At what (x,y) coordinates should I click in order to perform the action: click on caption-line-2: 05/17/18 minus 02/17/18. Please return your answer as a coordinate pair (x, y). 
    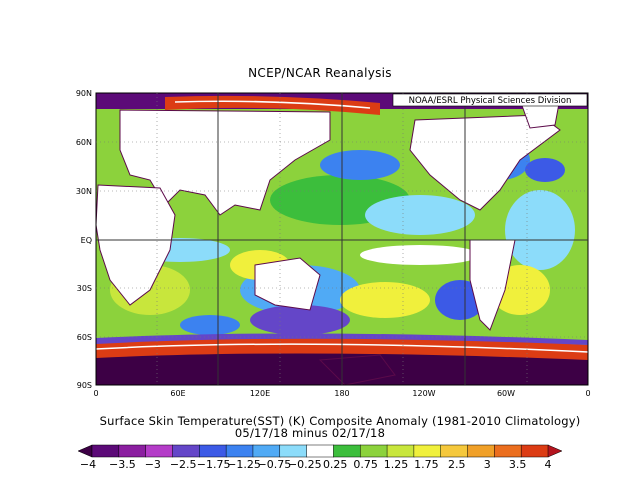
    Looking at the image, I should click on (310, 433).